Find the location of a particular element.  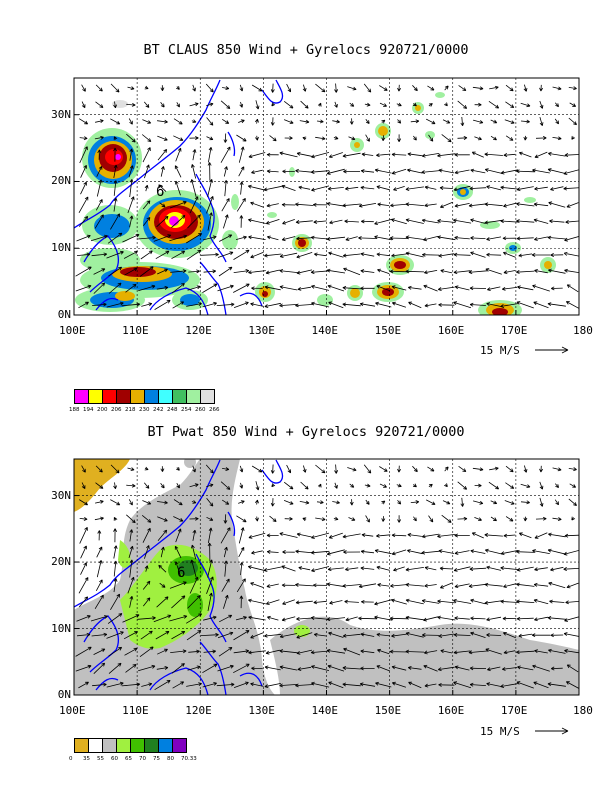

x-tick-label: 170E is located at coordinates (514, 330).